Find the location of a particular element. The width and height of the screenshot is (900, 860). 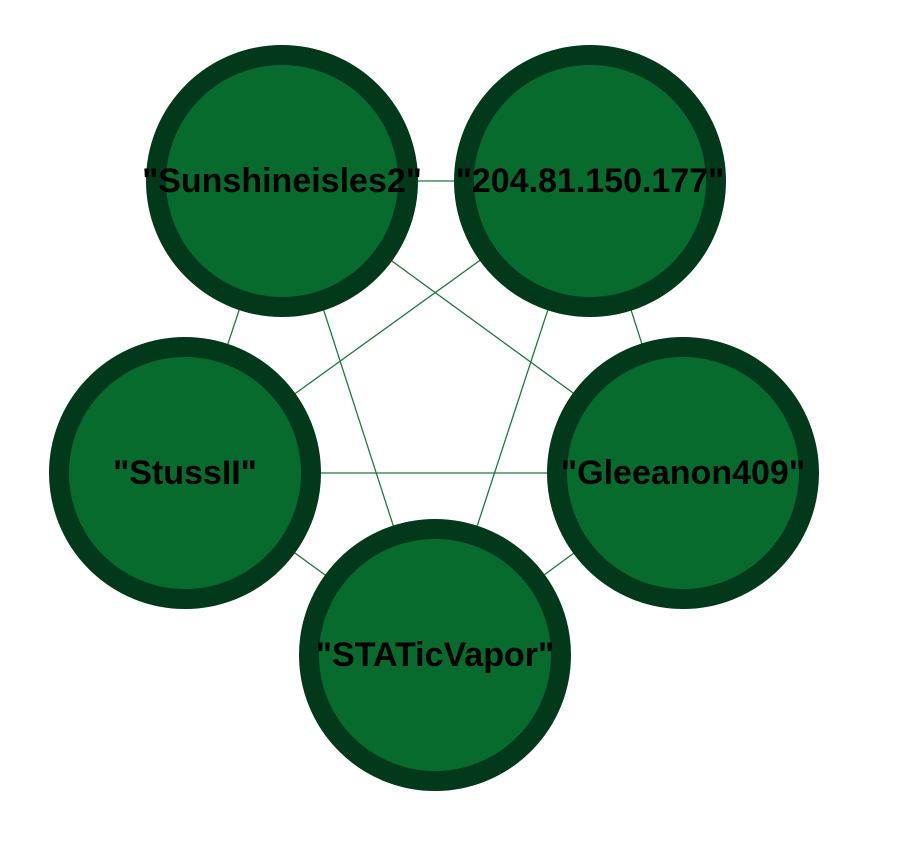

graph-node-n2 is located at coordinates (590, 181).